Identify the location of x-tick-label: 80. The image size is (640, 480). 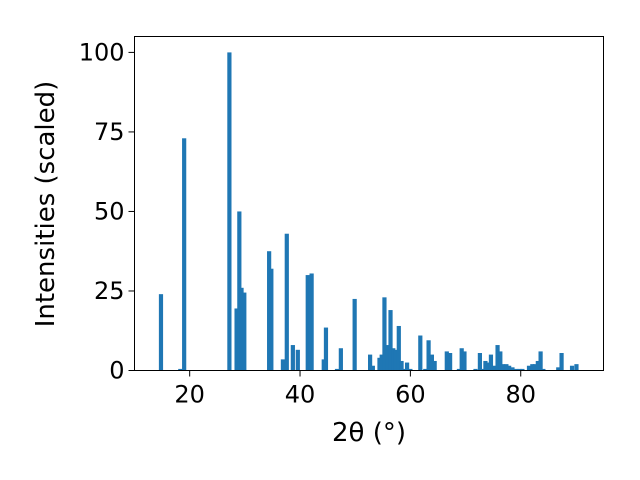
(520, 395).